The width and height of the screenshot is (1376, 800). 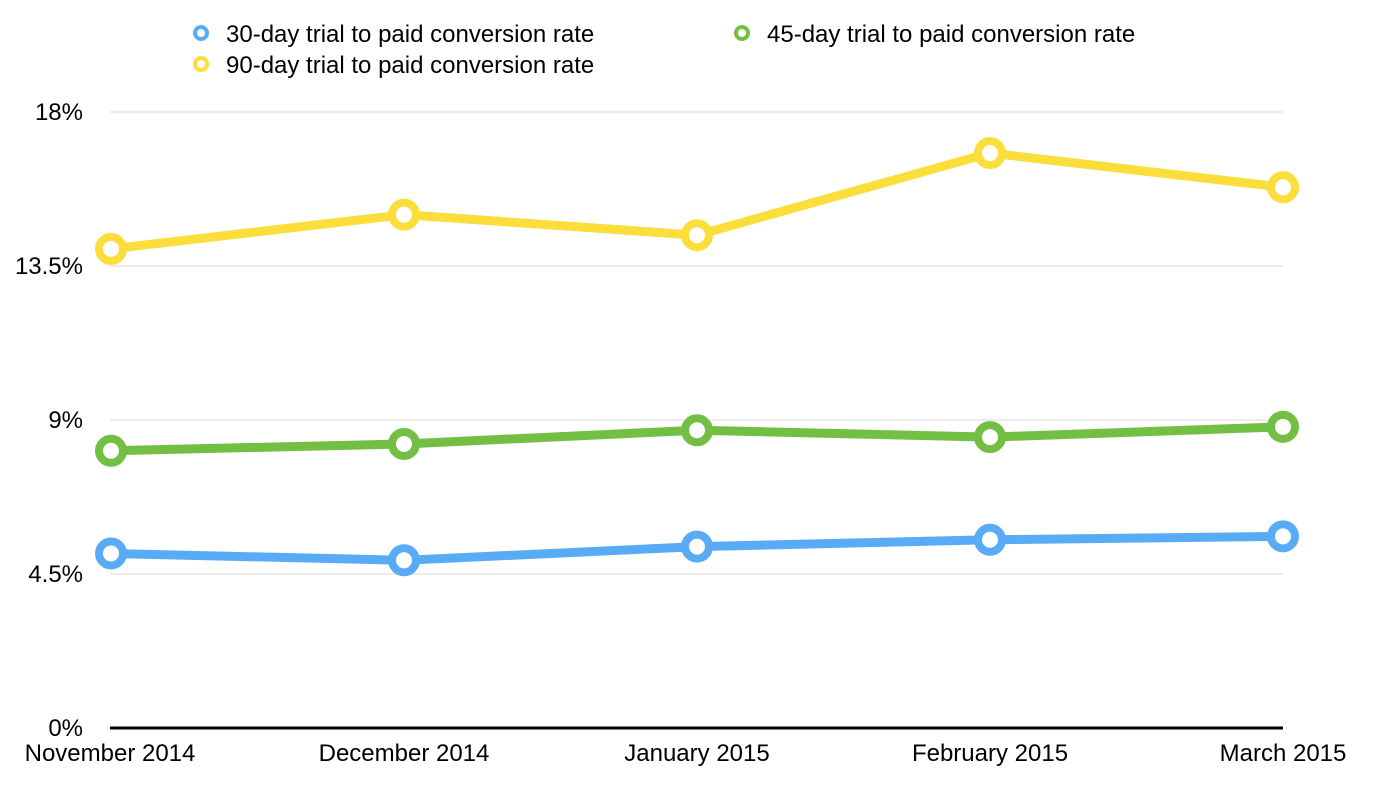 I want to click on y-tick-label: 13.5%, so click(x=49, y=266).